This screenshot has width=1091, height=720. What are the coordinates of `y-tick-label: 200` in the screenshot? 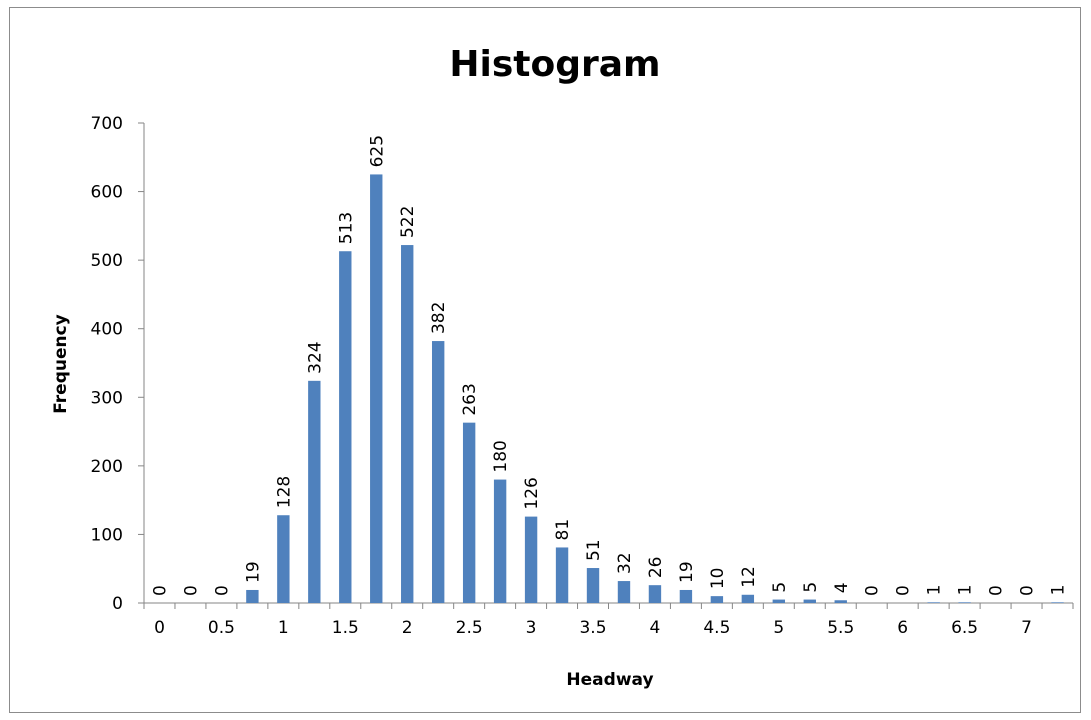 It's located at (107, 467).